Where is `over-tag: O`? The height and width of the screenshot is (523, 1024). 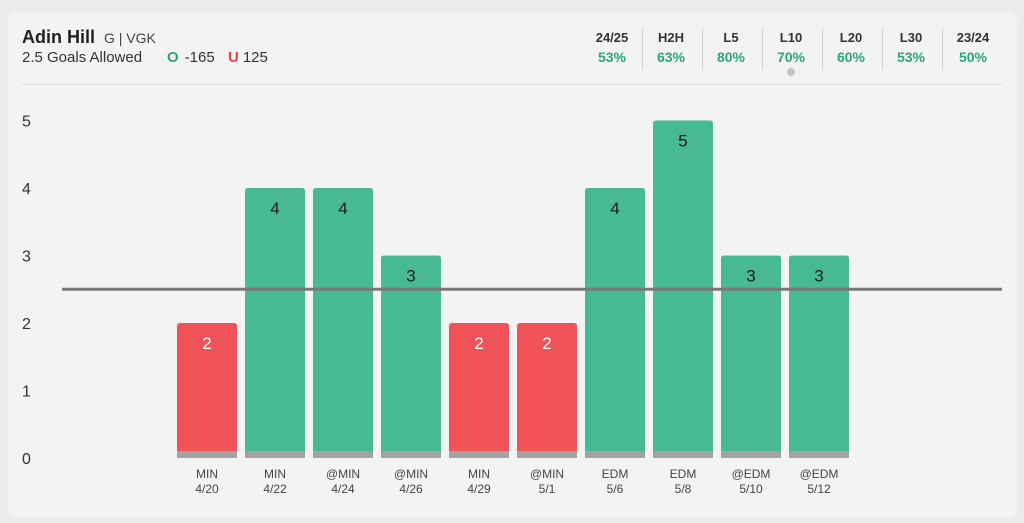 over-tag: O is located at coordinates (173, 57).